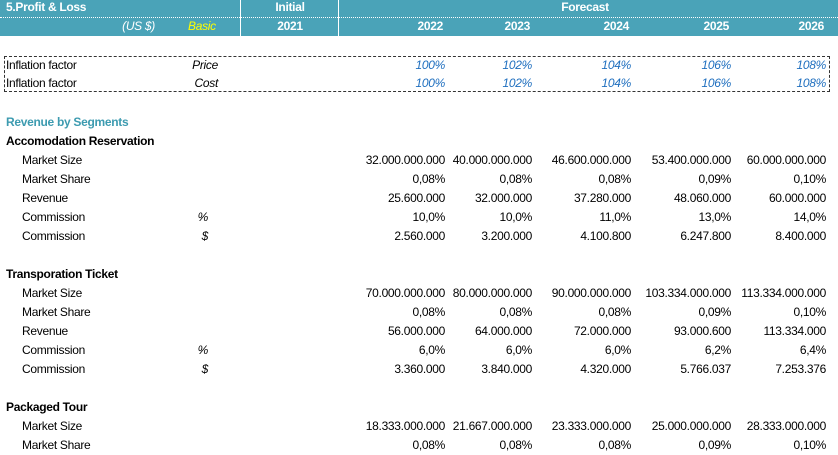 The image size is (838, 455). I want to click on cell-value: 6,4%, so click(812, 350).